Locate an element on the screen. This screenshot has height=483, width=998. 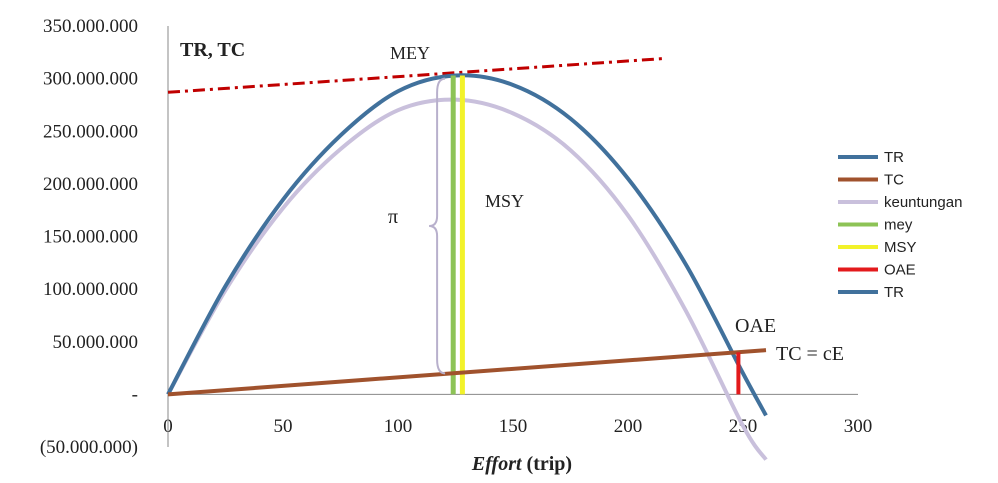
mey-tangent-line is located at coordinates (415, 75).